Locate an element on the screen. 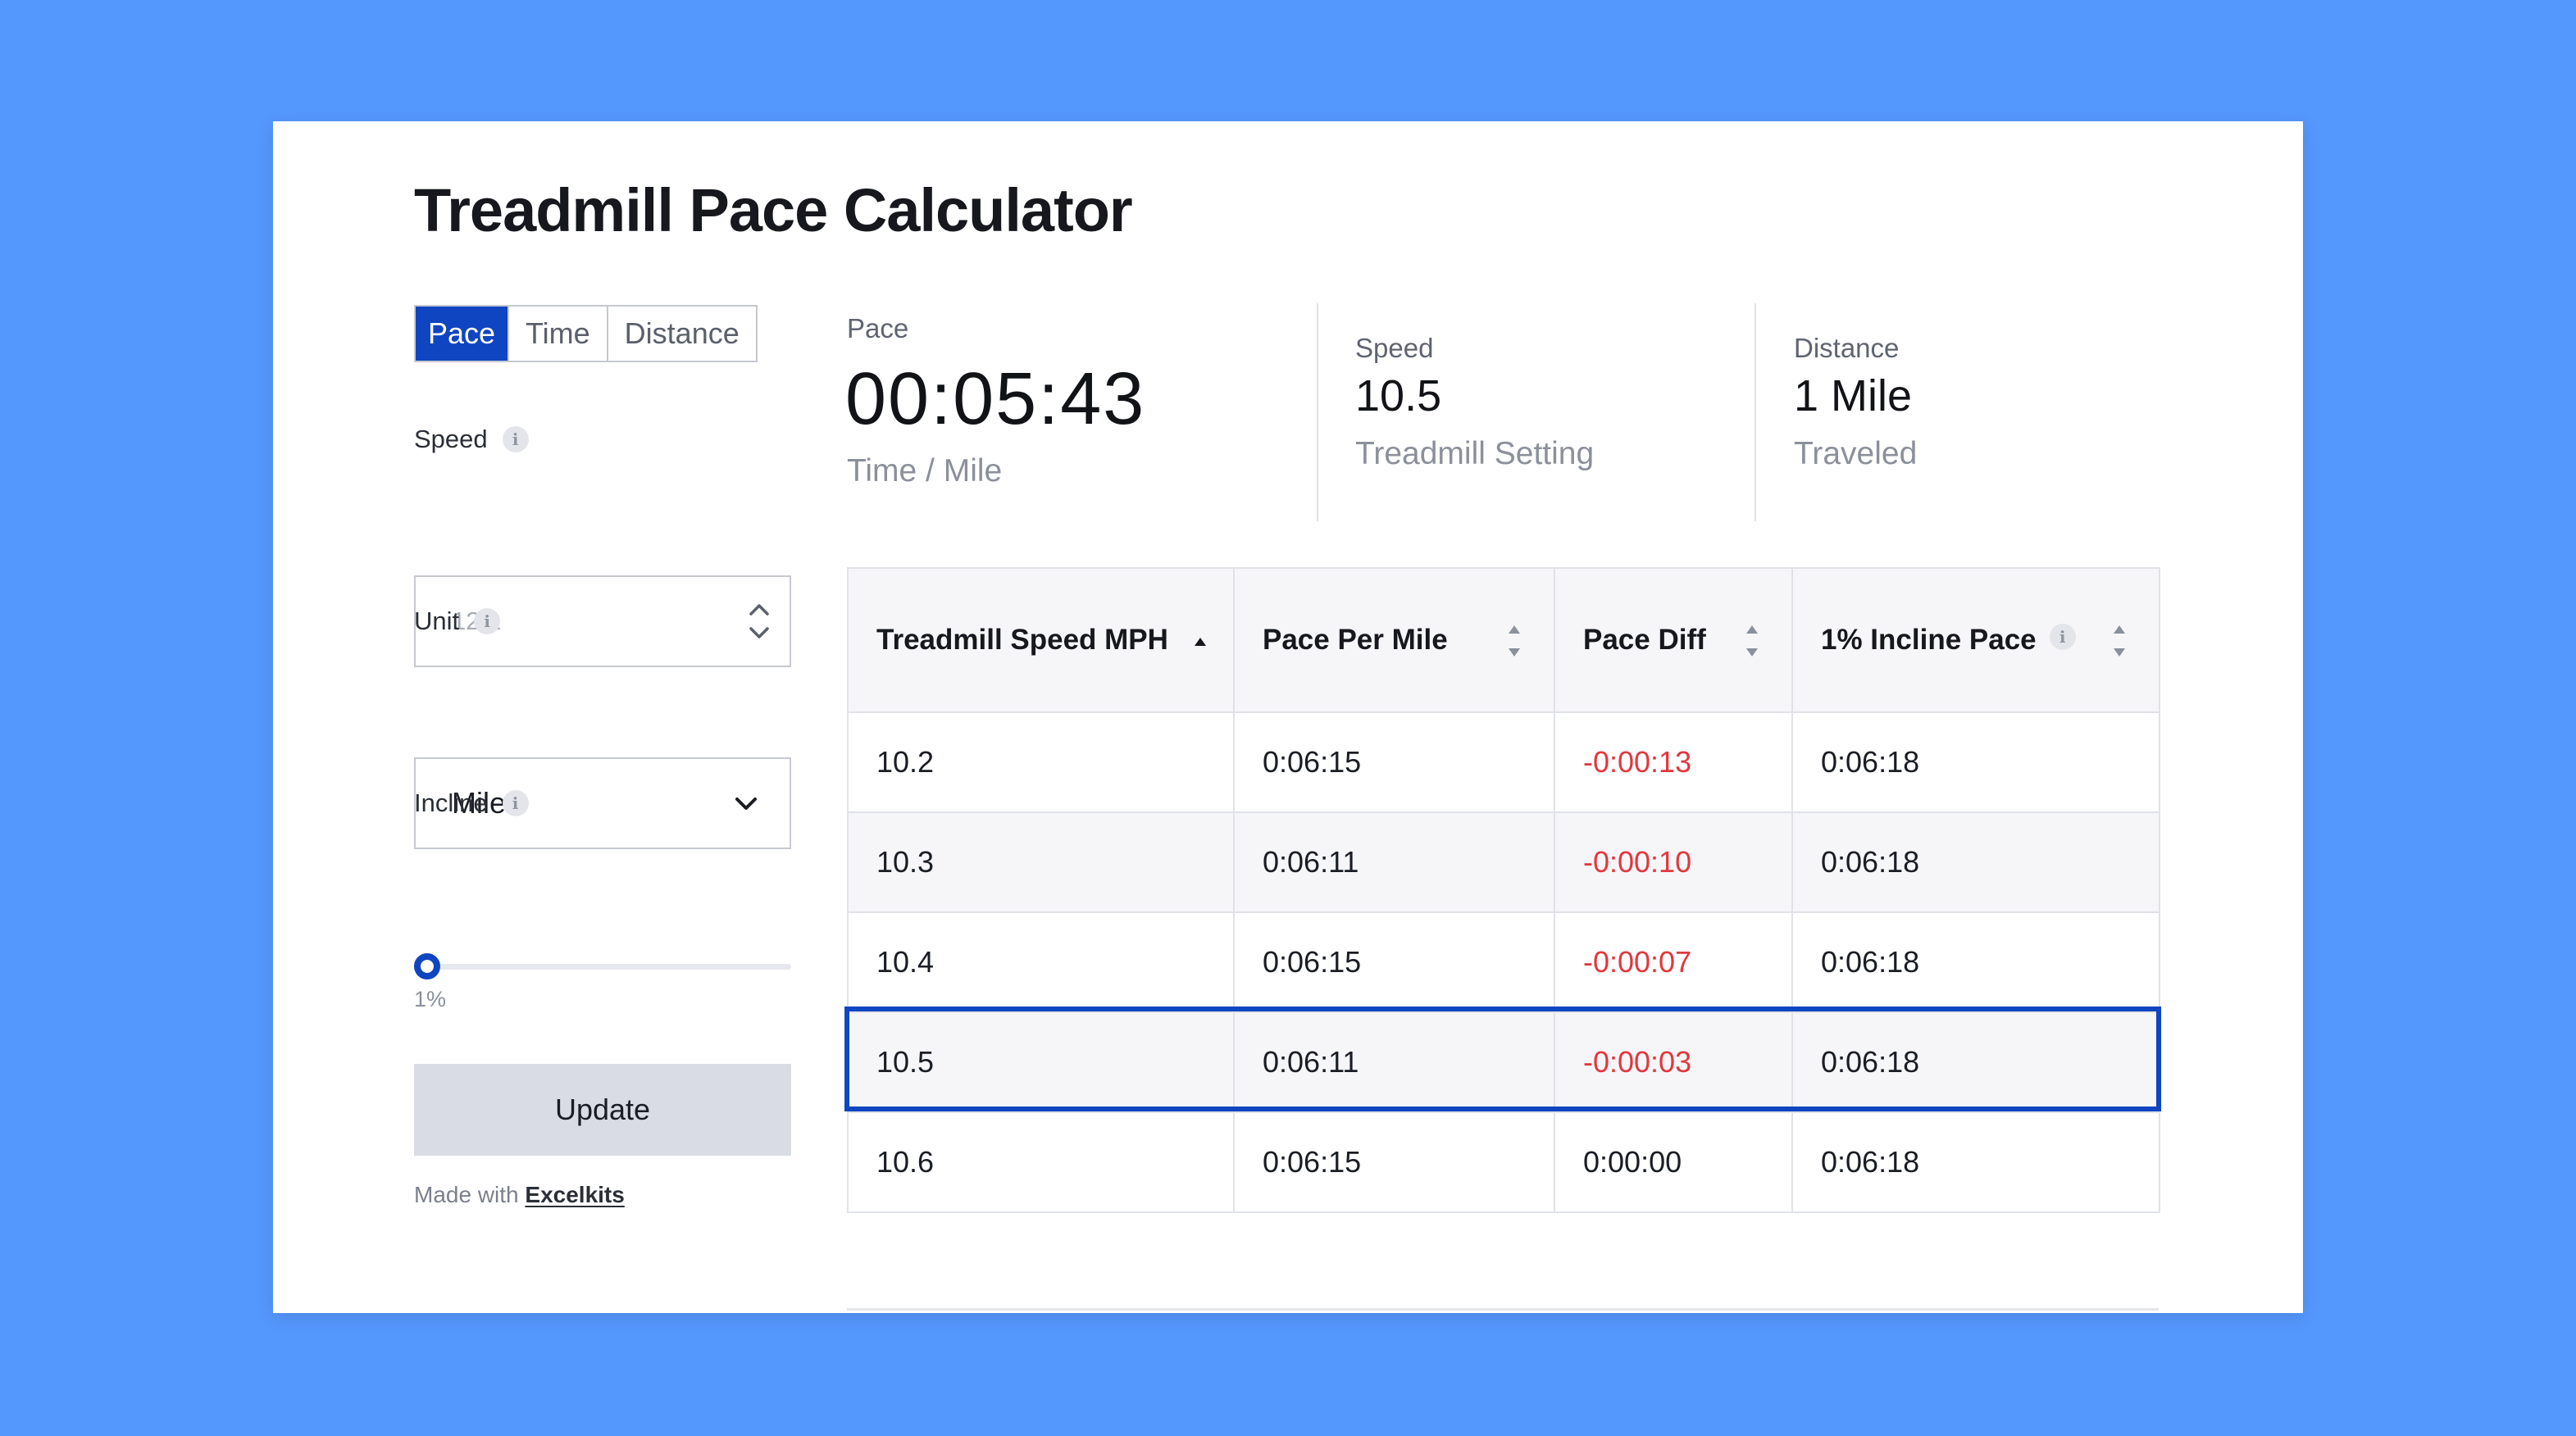 This screenshot has height=1436, width=2576. table-row-selected: 10.5 0:06:11 -0:00:03 0:06:18 is located at coordinates (1503, 1062).